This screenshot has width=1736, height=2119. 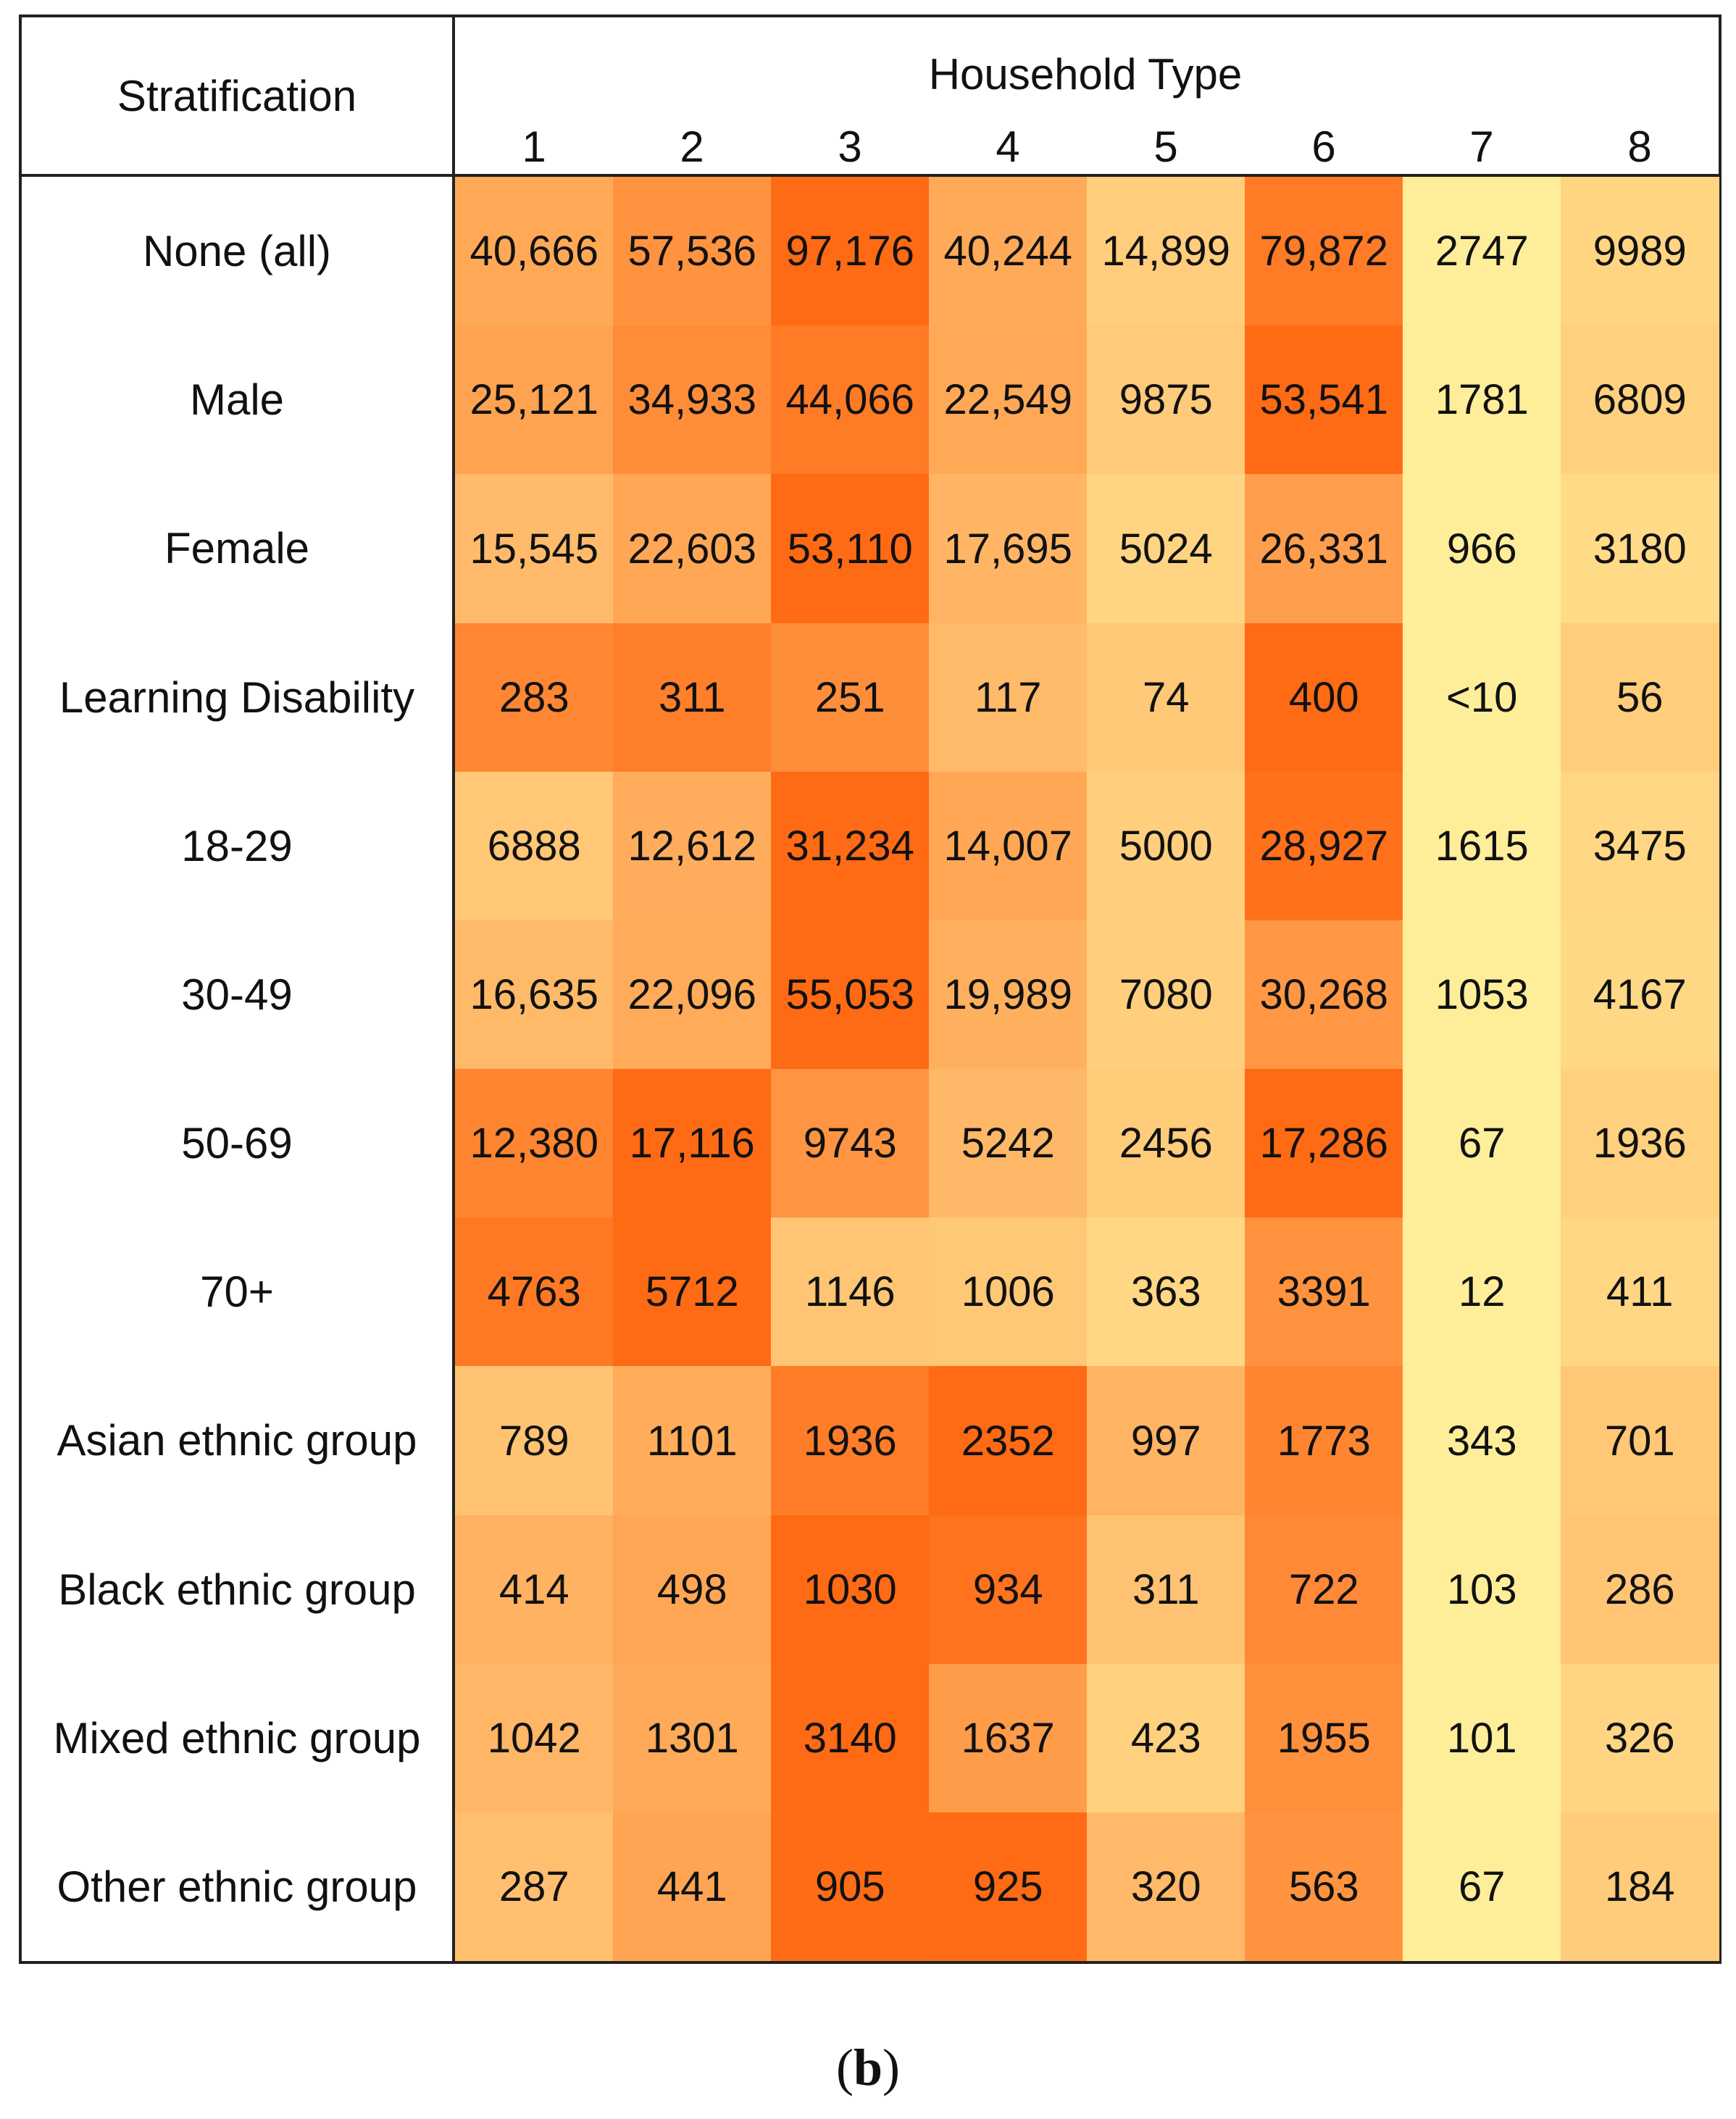 What do you see at coordinates (237, 994) in the screenshot?
I see `row-label: 30-49` at bounding box center [237, 994].